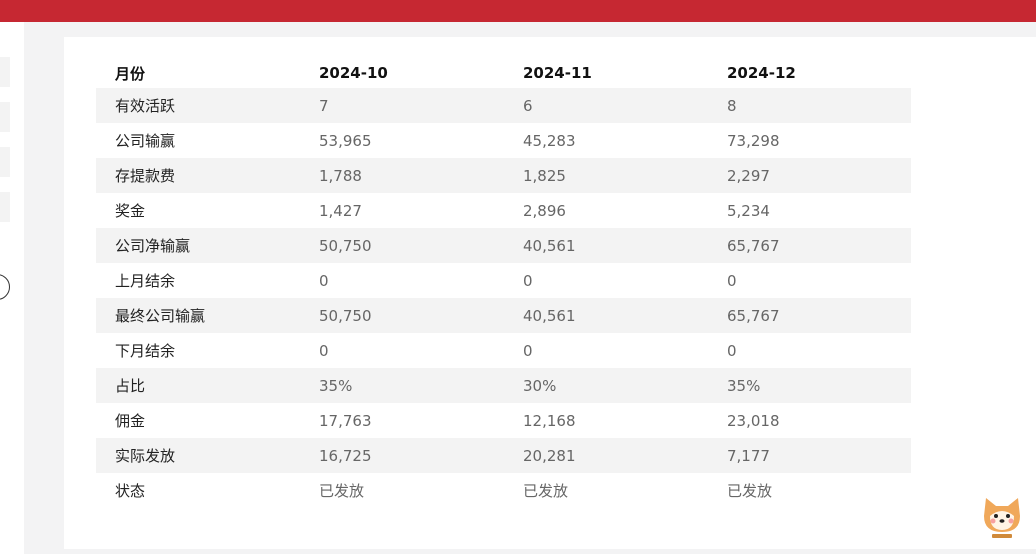  I want to click on table-row: 状态 已发放 已发放 已发放, so click(503, 490).